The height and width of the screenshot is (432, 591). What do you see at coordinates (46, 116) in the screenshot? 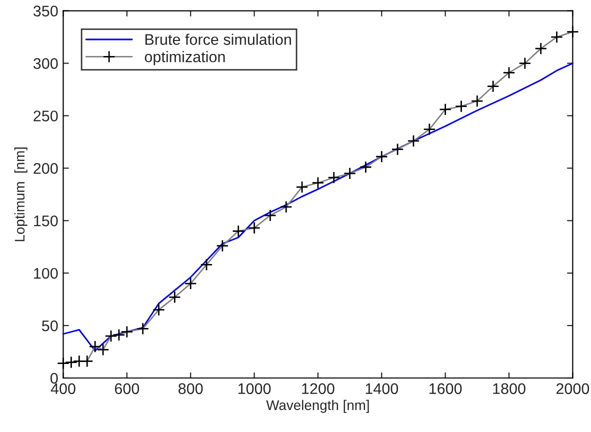
I see `y-tick-label: 250` at bounding box center [46, 116].